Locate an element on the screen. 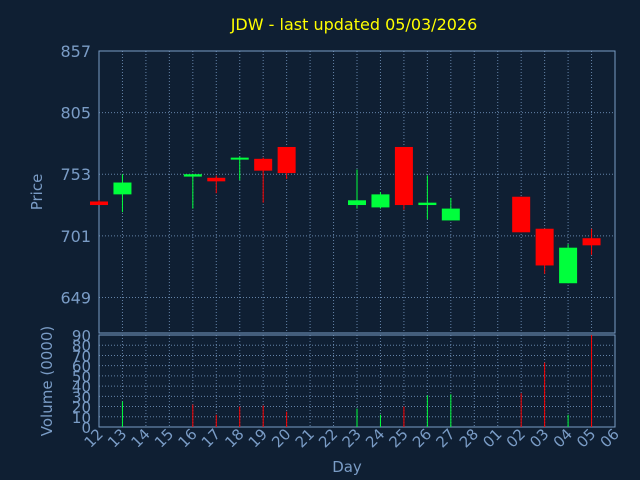  price-tick-label: 701 is located at coordinates (75, 236).